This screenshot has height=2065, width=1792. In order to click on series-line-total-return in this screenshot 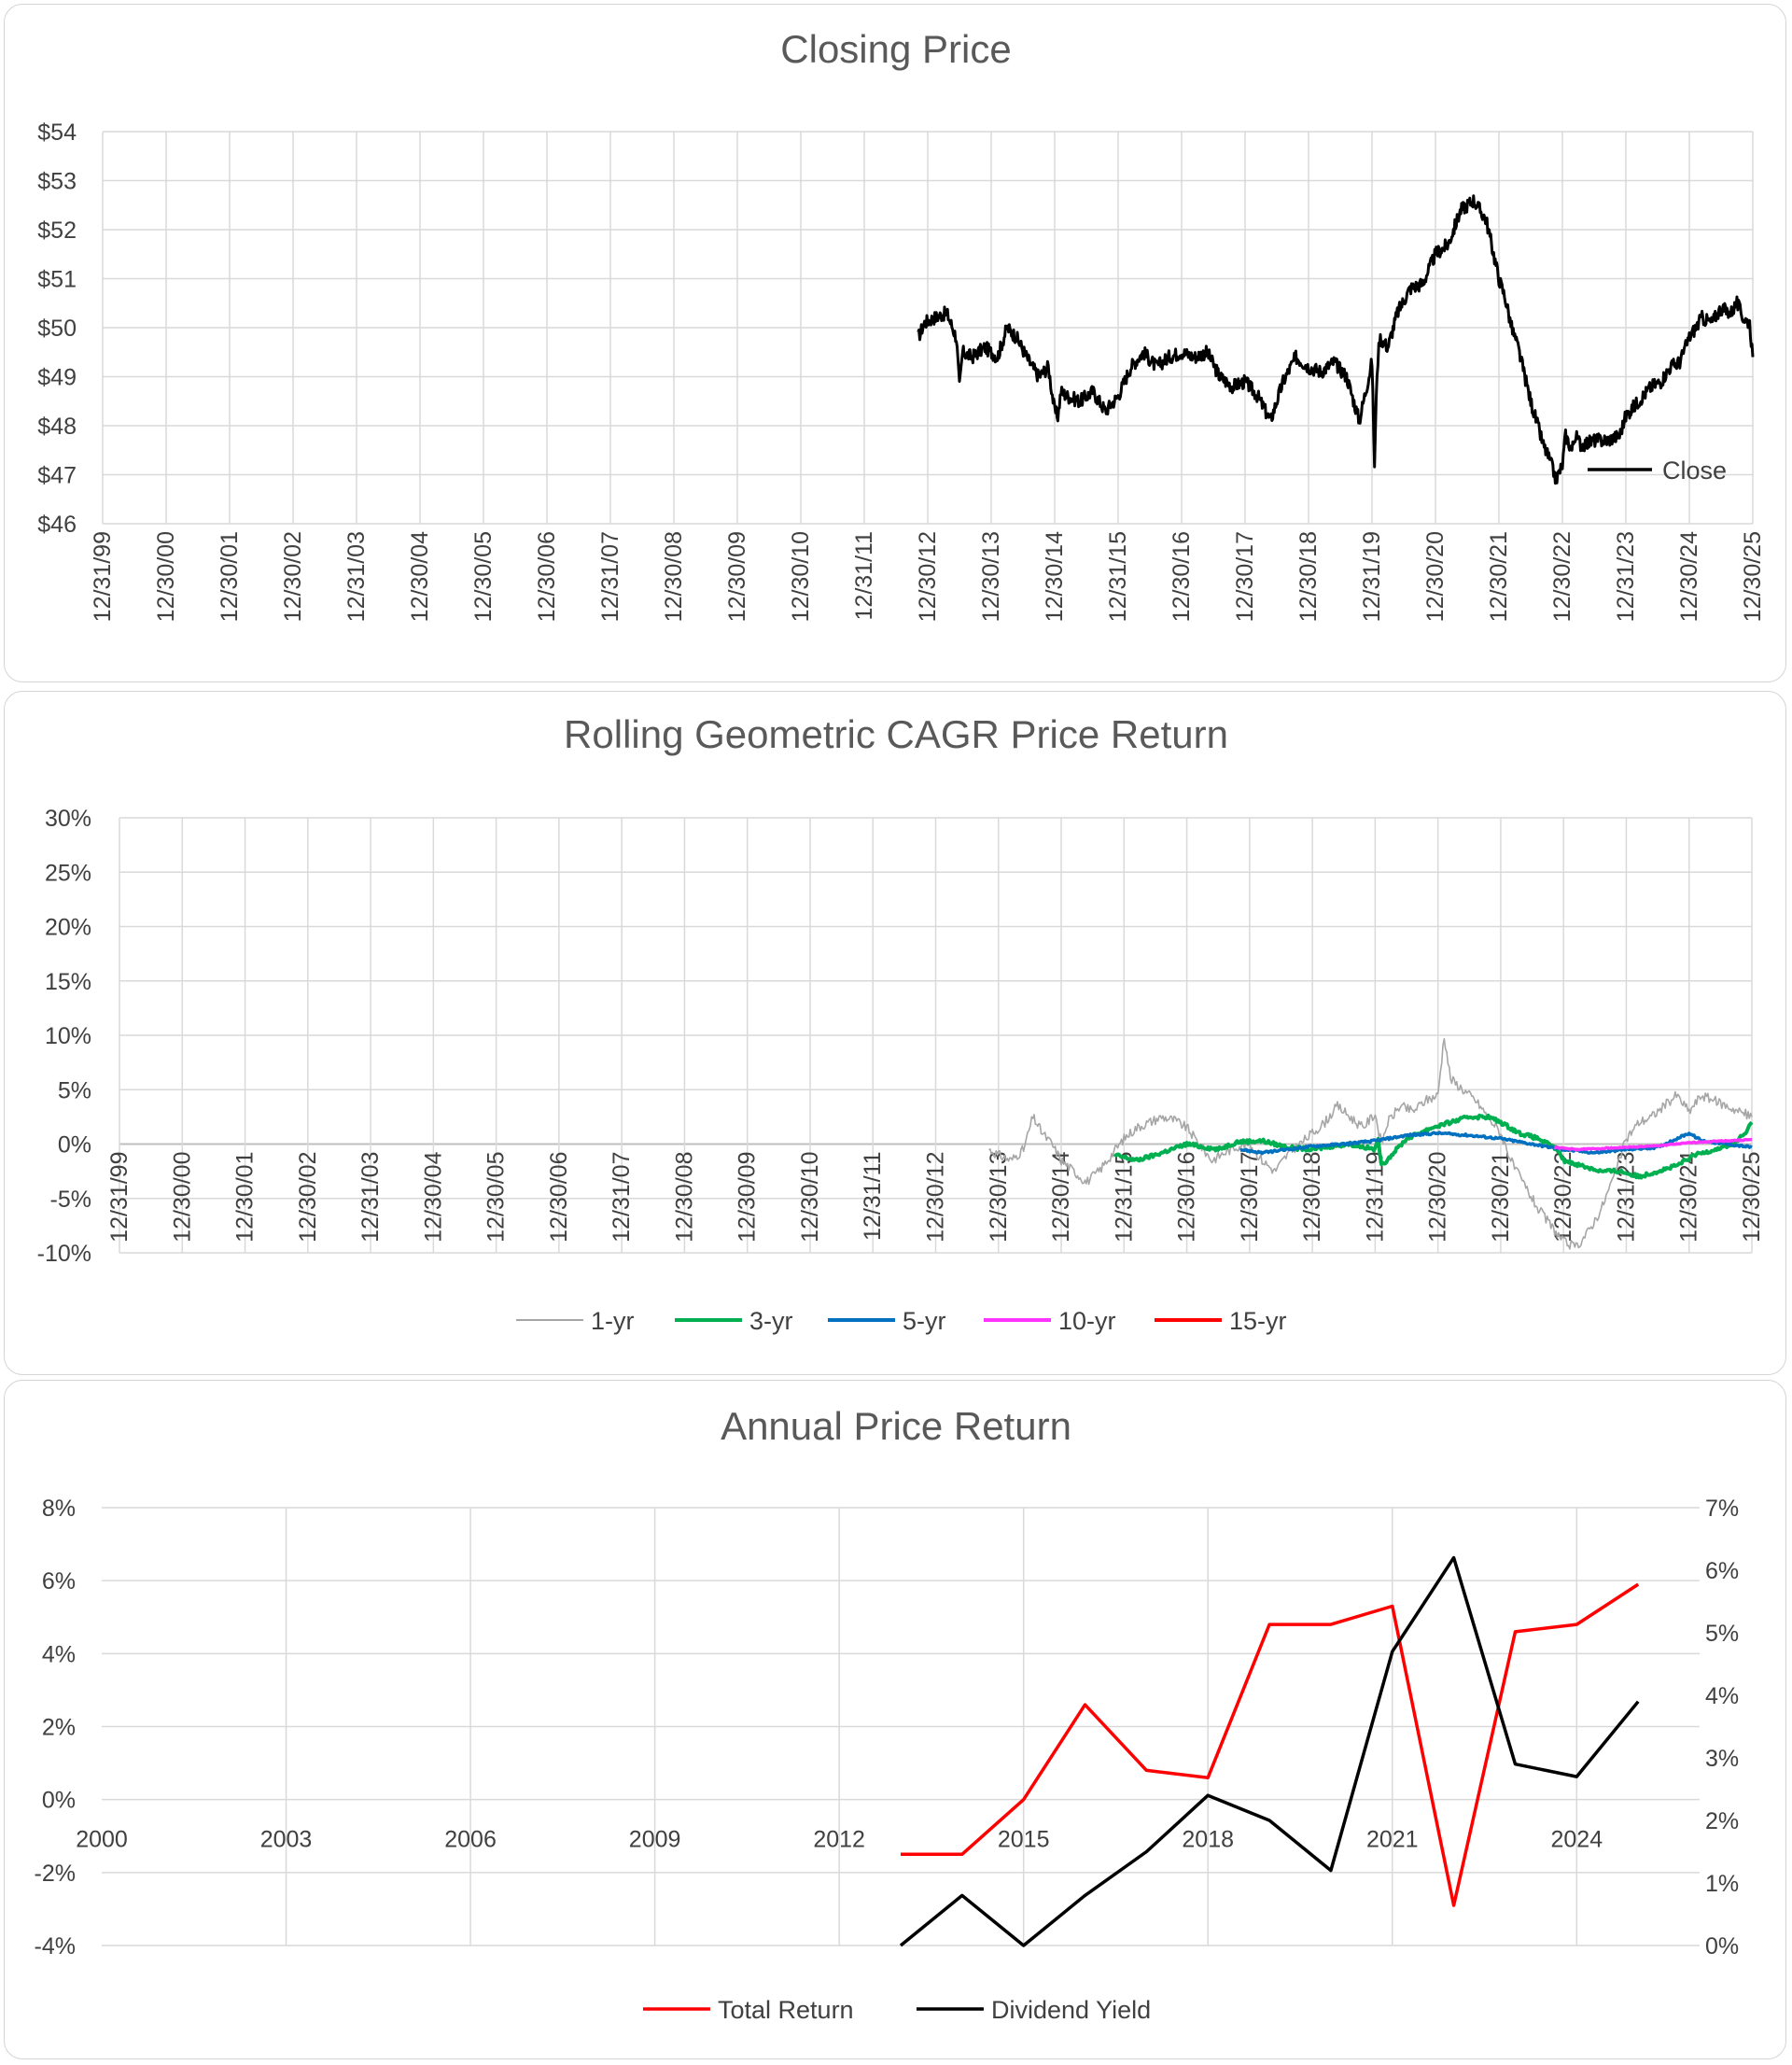, I will do `click(1270, 1744)`.